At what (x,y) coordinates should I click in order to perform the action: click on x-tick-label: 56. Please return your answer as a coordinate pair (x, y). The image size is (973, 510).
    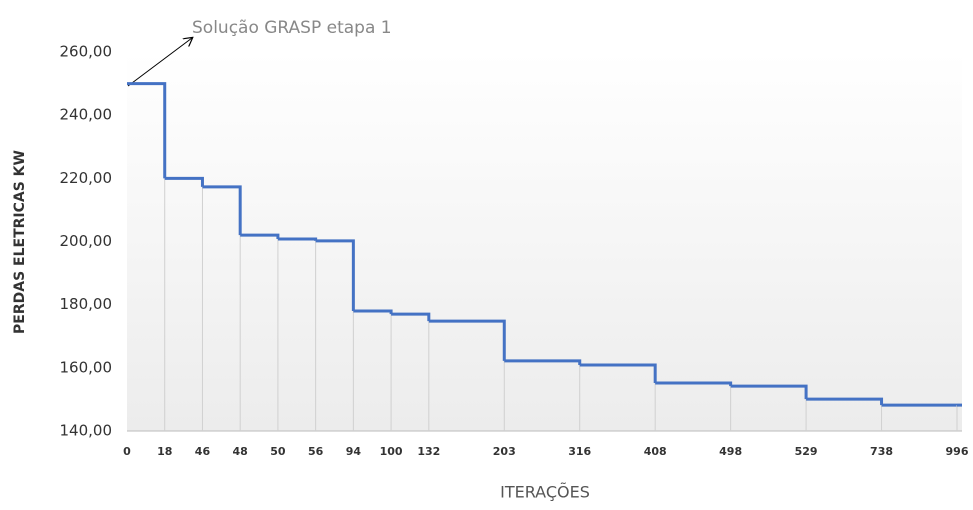
    Looking at the image, I should click on (316, 451).